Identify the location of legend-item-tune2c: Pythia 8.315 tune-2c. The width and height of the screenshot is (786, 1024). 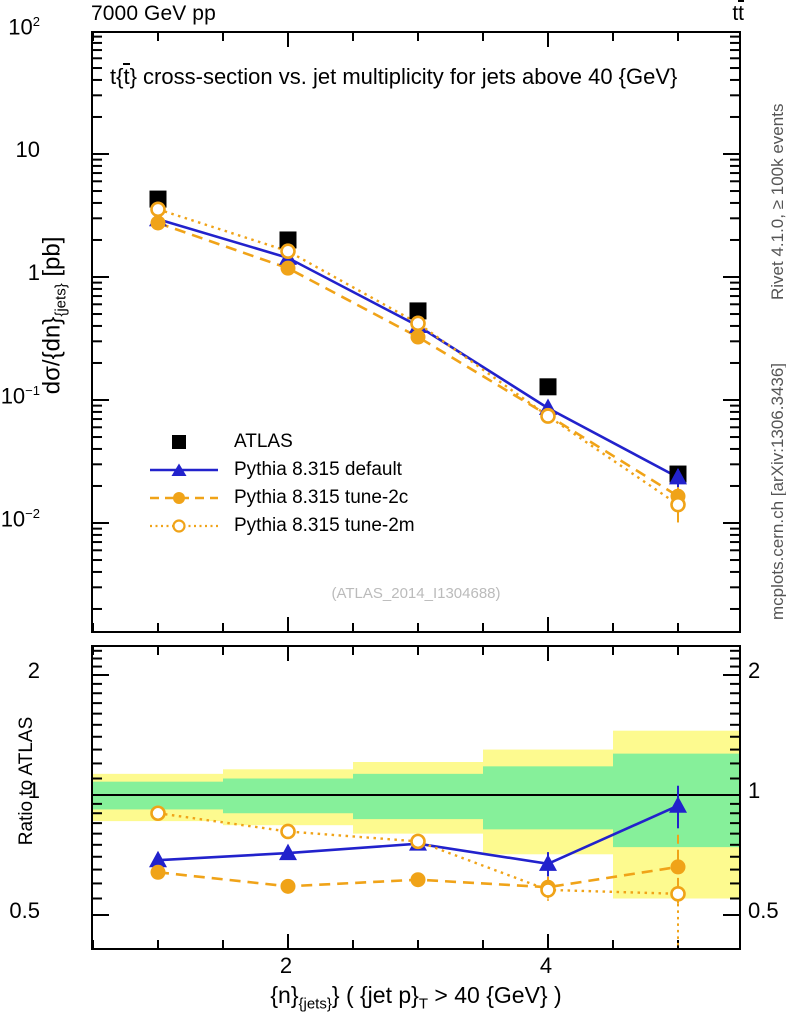
(281, 498).